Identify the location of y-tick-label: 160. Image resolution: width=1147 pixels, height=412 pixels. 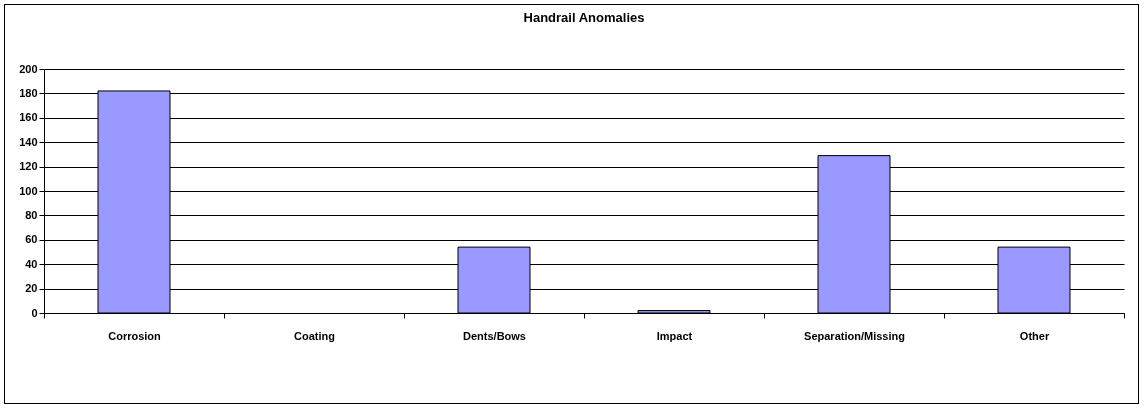
(28, 117).